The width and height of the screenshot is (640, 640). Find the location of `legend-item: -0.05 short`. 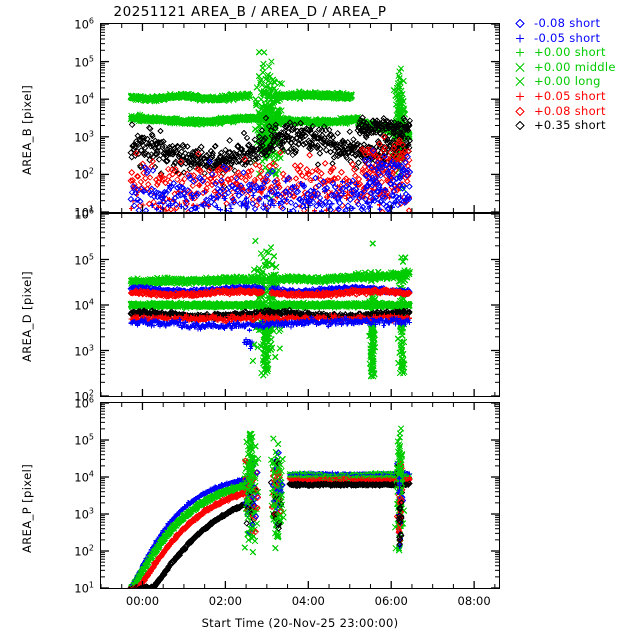

legend-item: -0.05 short is located at coordinates (574, 38).